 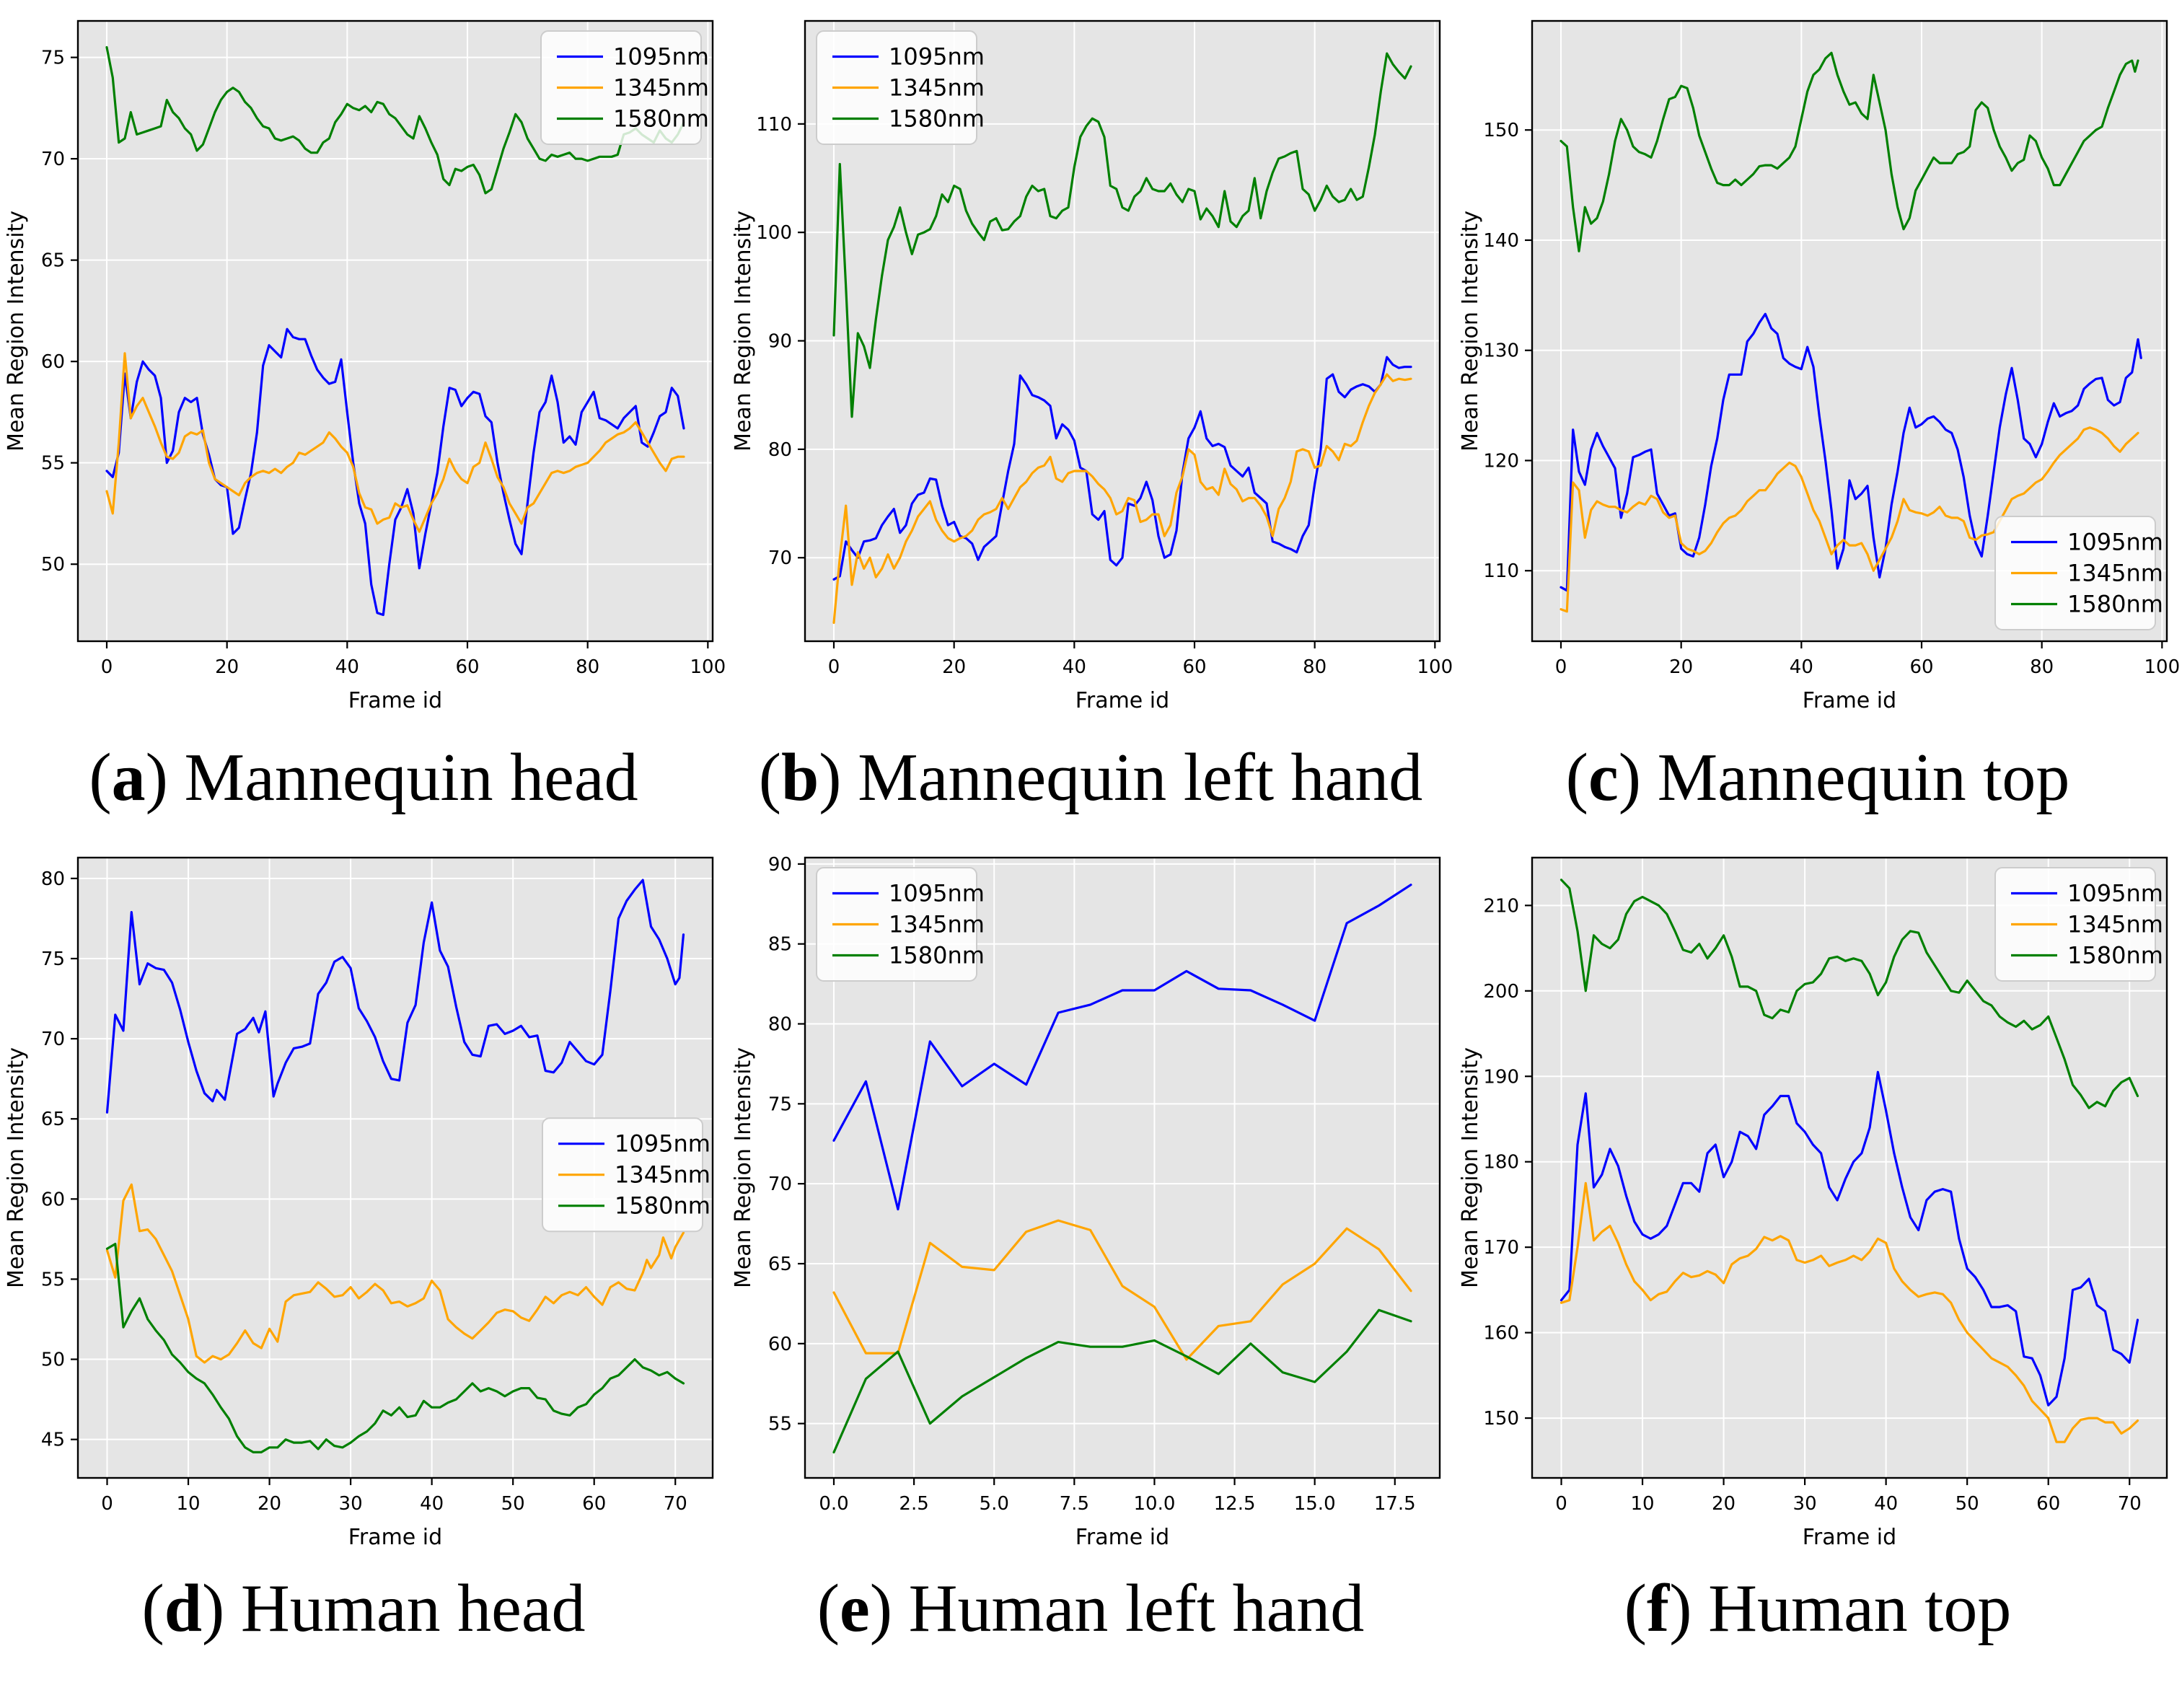 What do you see at coordinates (1501, 906) in the screenshot?
I see `y-tick-label: 210` at bounding box center [1501, 906].